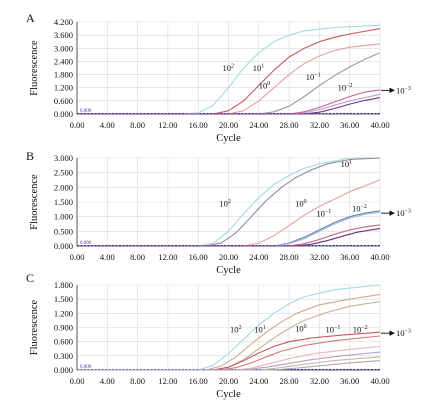 Image resolution: width=423 pixels, height=410 pixels. I want to click on y-tick-label: 2.400, so click(63, 61).